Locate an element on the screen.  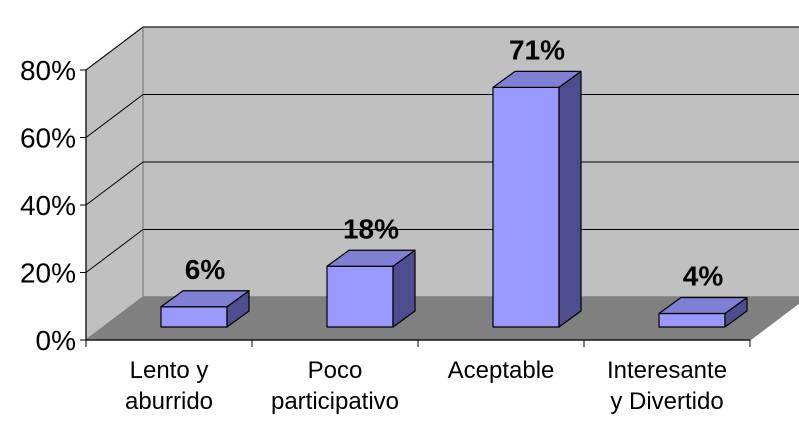
x-tick-label: aburrido is located at coordinates (169, 401).